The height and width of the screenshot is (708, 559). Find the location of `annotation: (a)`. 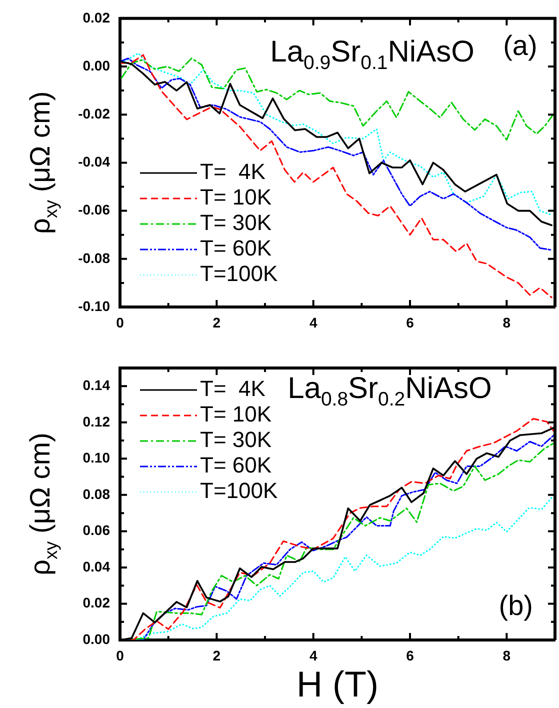

annotation: (a) is located at coordinates (520, 45).